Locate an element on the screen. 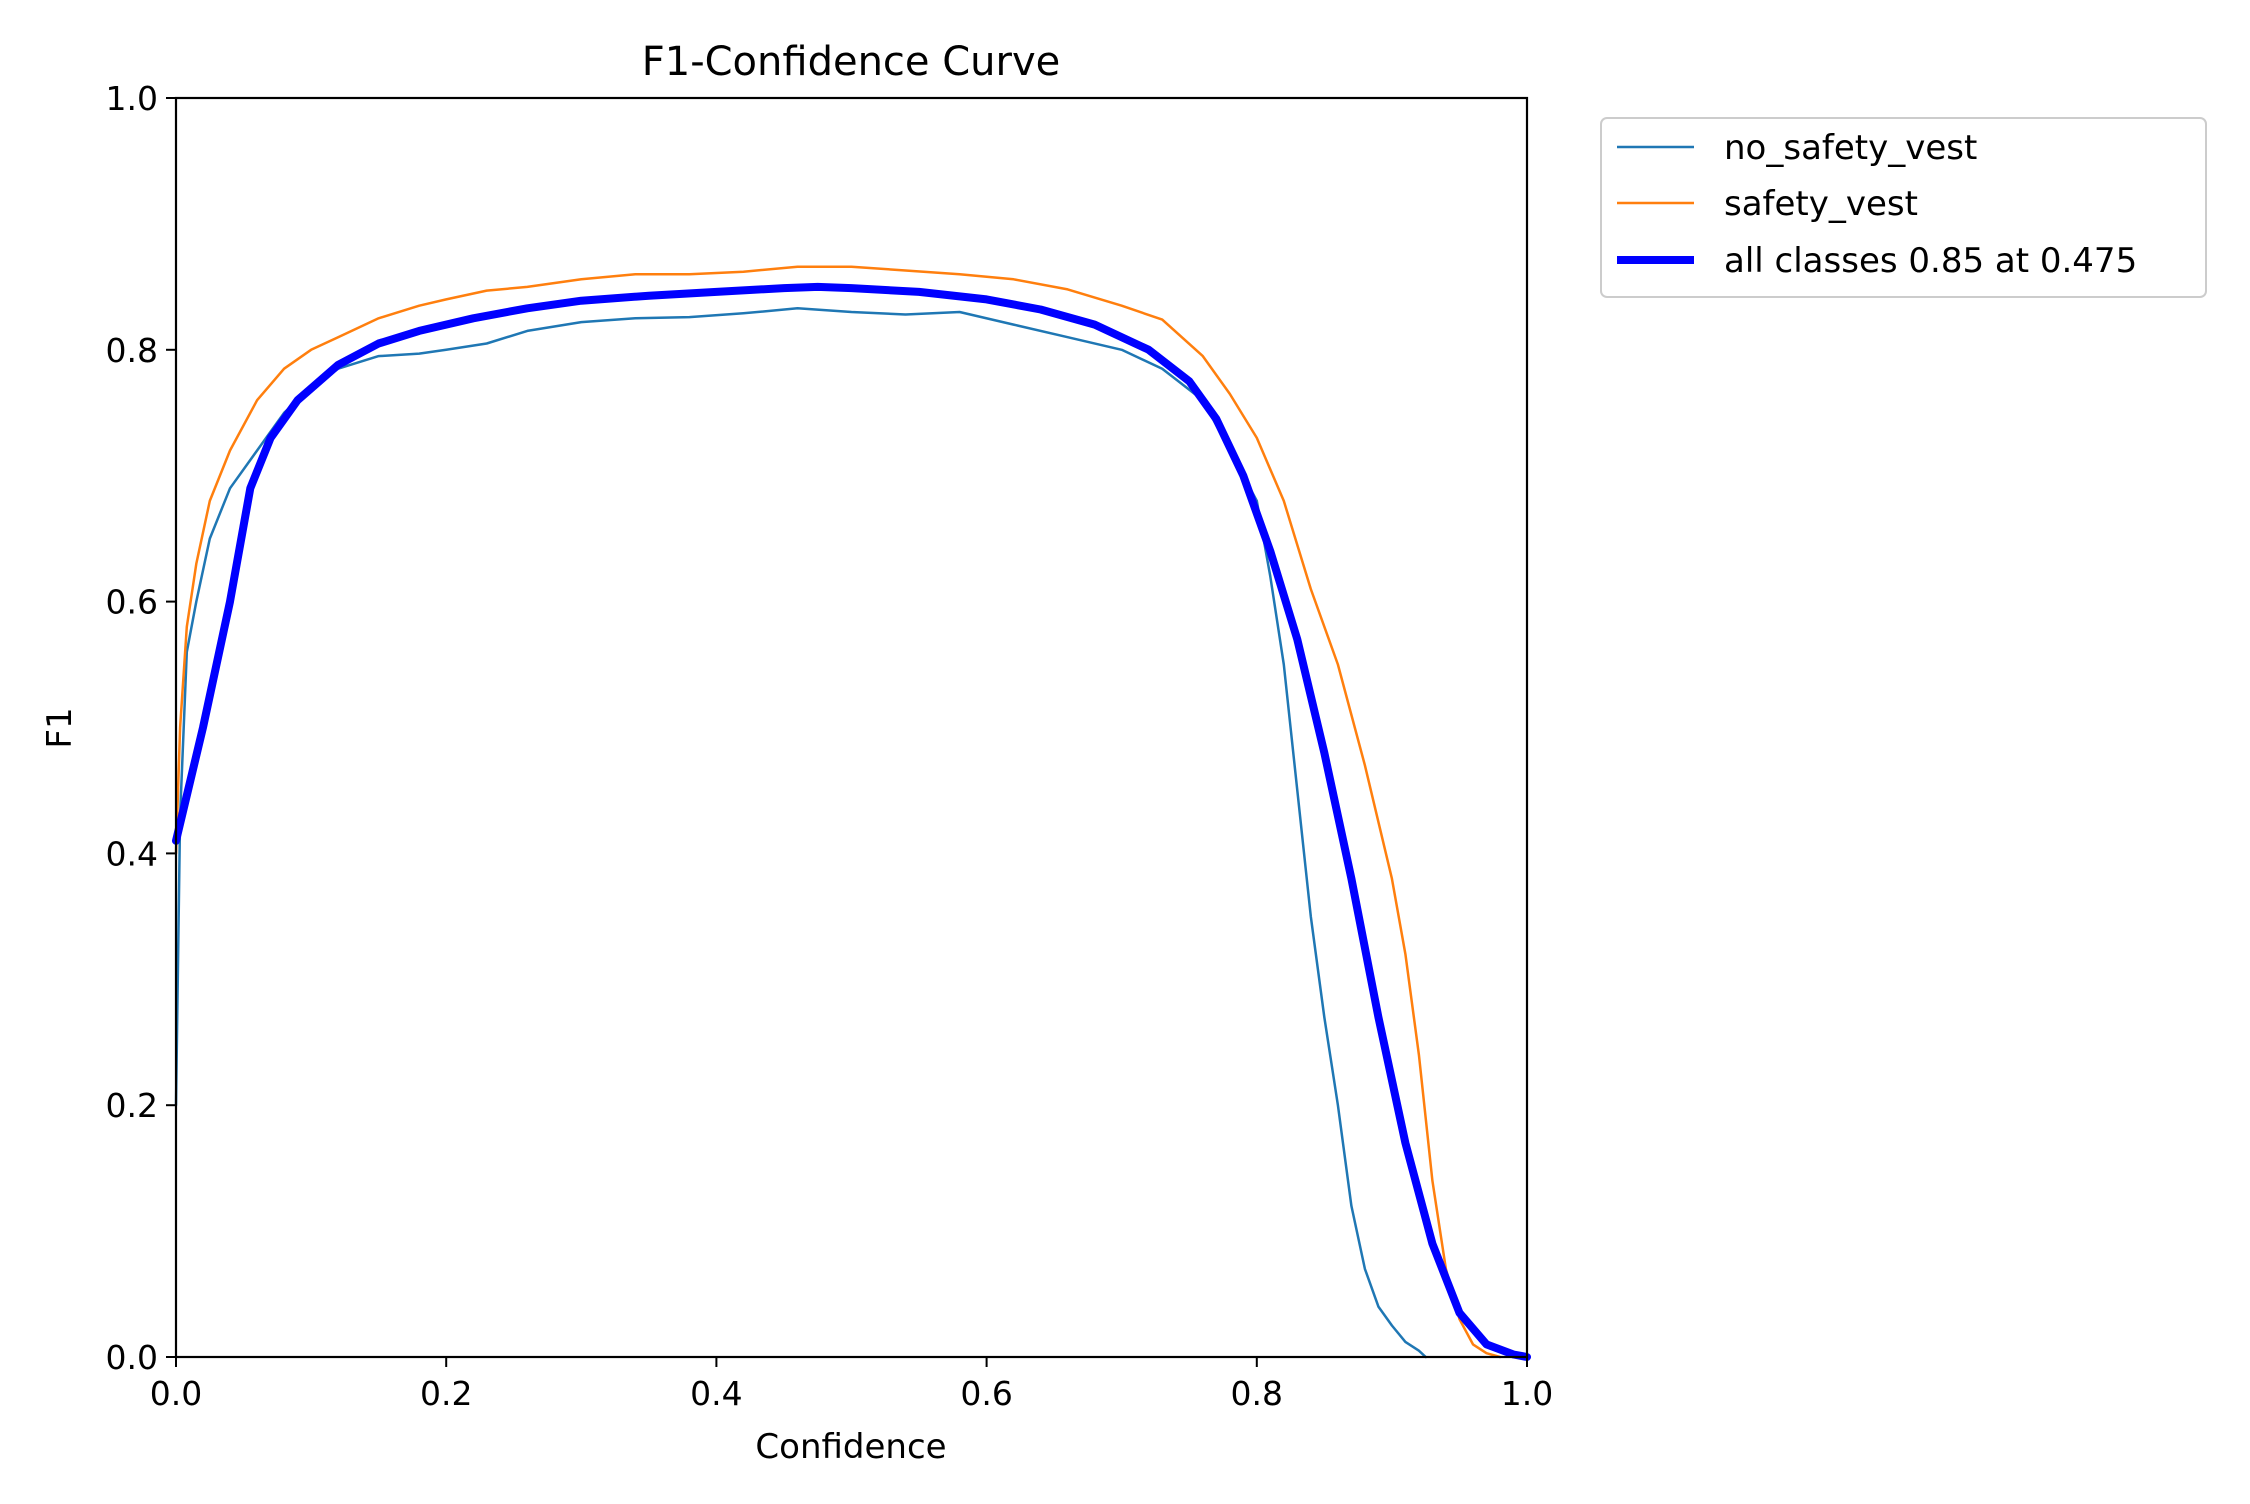 This screenshot has height=1504, width=2250. x-tick-label: 0.2 is located at coordinates (446, 1393).